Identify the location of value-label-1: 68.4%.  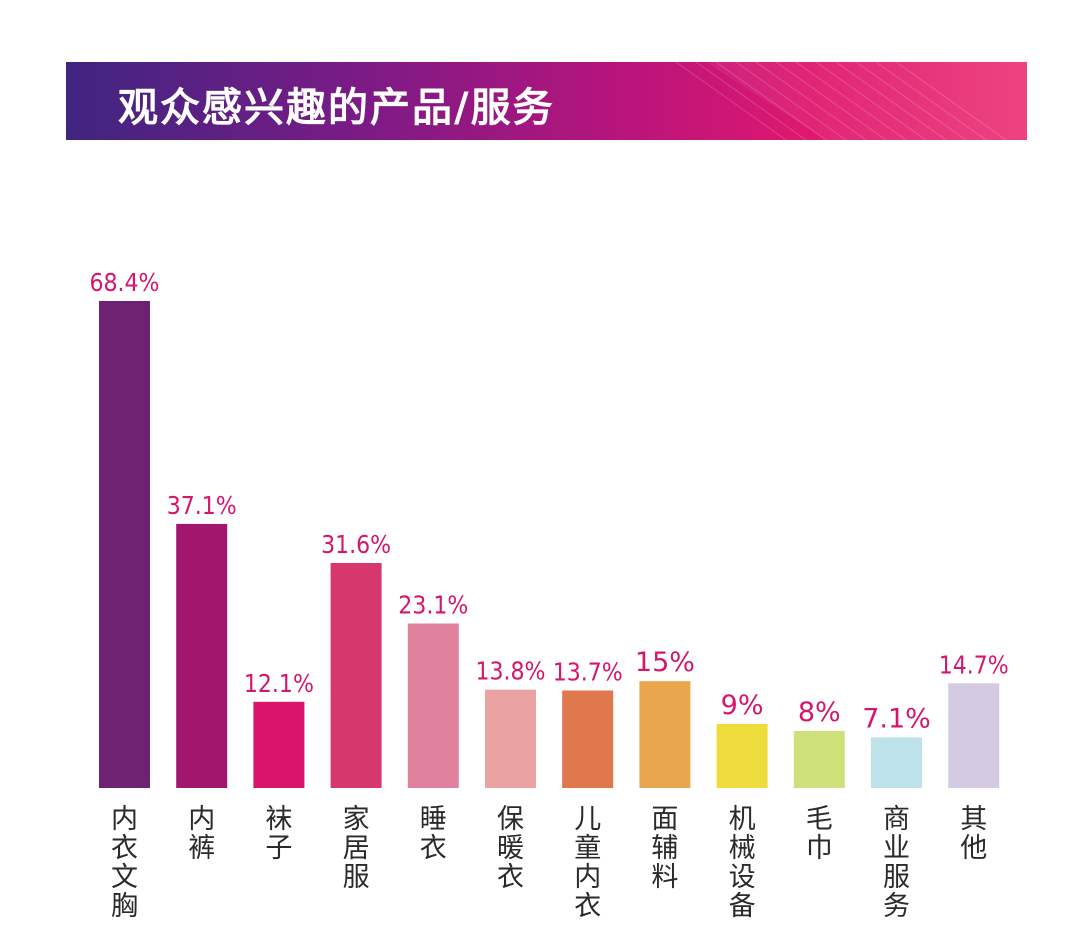
(125, 282).